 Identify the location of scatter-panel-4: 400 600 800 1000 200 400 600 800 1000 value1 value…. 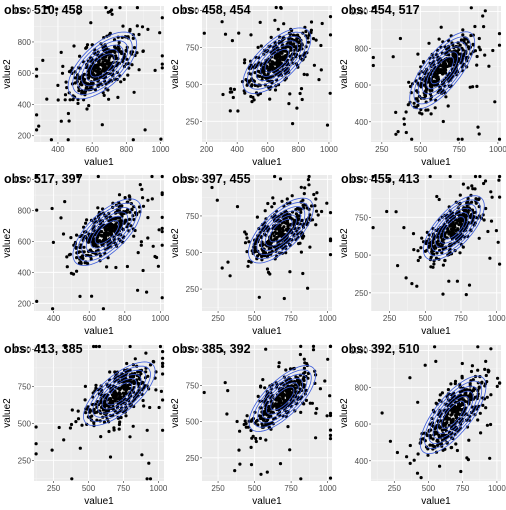
(86, 254).